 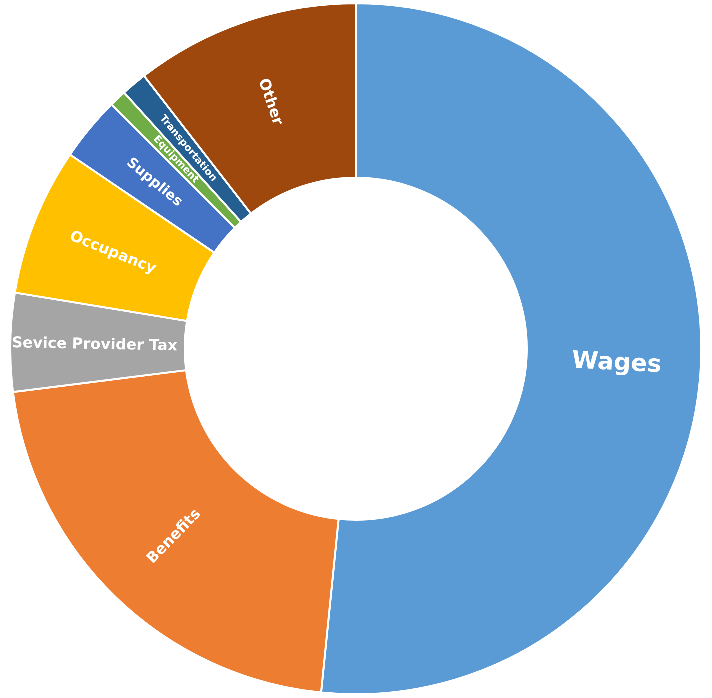 I want to click on slice-label: Other, so click(x=271, y=102).